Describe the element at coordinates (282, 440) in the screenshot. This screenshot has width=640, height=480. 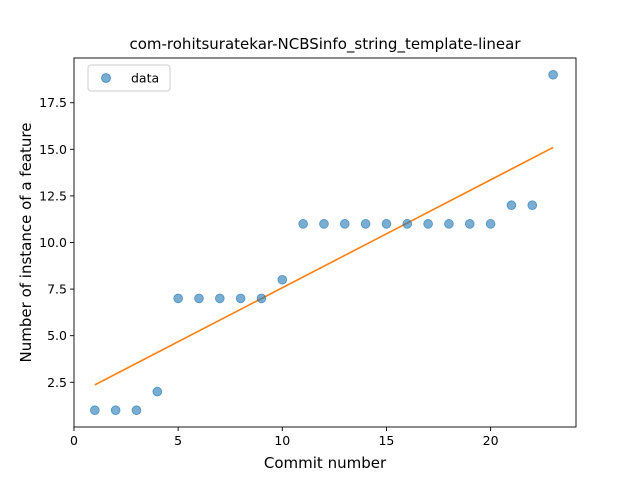
I see `x-tick-label: 10` at that location.